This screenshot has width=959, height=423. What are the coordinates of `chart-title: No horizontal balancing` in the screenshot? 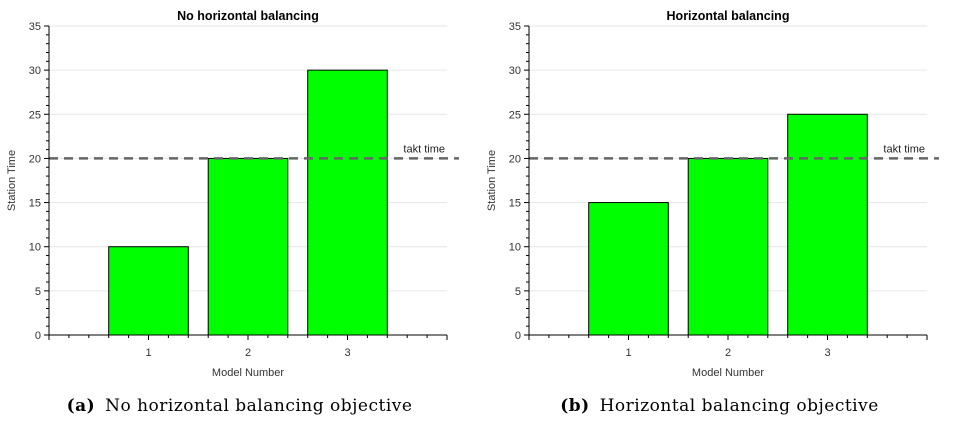 It's located at (248, 16).